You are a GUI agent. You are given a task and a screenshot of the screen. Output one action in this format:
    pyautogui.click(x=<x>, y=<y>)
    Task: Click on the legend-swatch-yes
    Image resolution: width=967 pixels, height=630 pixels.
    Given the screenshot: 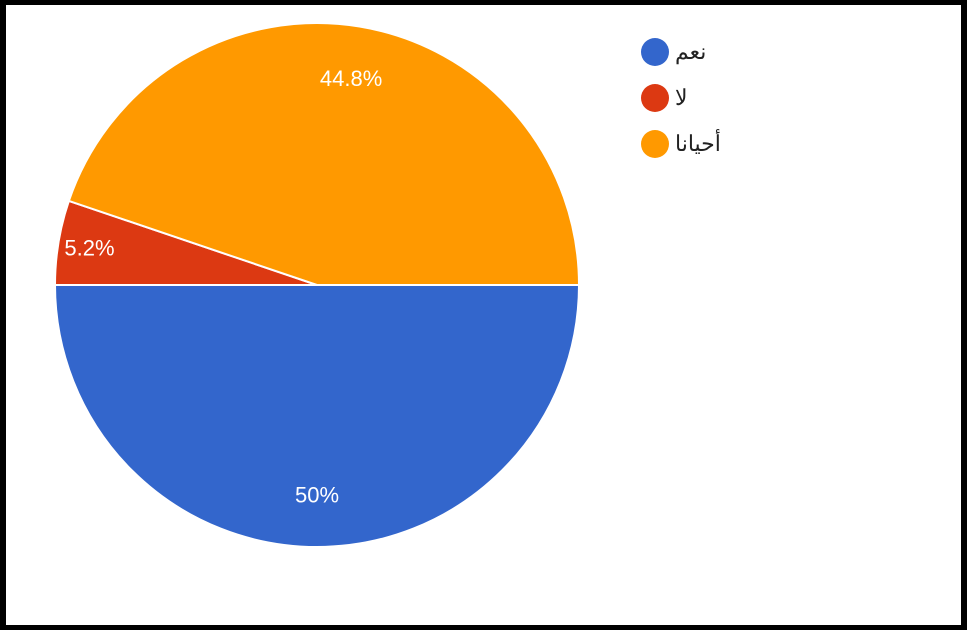 What is the action you would take?
    pyautogui.click(x=655, y=52)
    